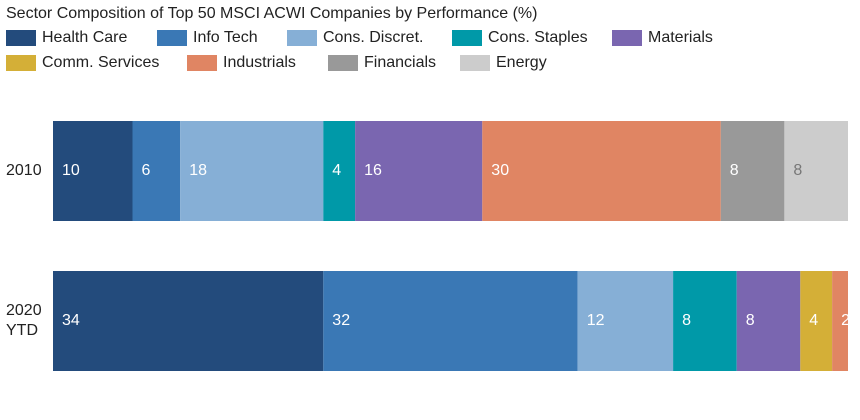 The height and width of the screenshot is (420, 860). What do you see at coordinates (84, 37) in the screenshot?
I see `legend-label: Health Care` at bounding box center [84, 37].